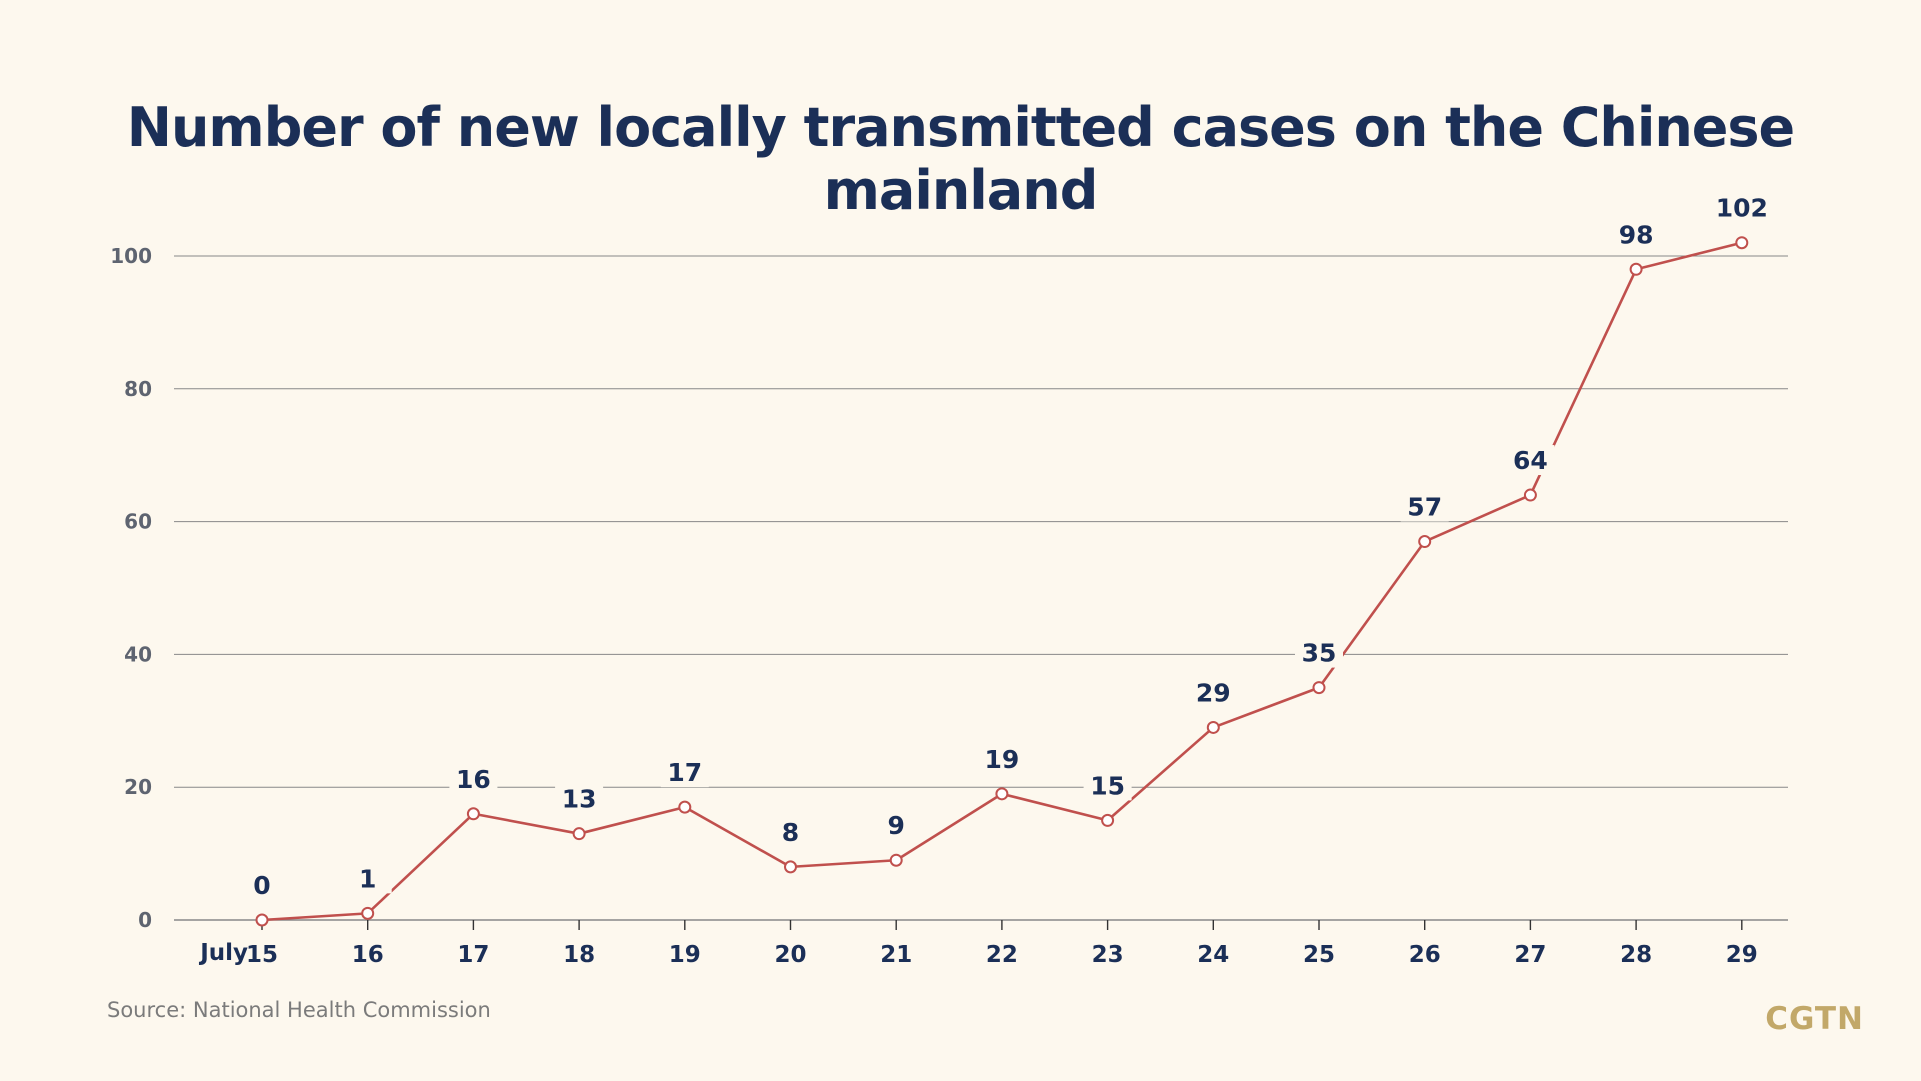 This screenshot has height=1081, width=1921. I want to click on x-tick-label: 15, so click(262, 955).